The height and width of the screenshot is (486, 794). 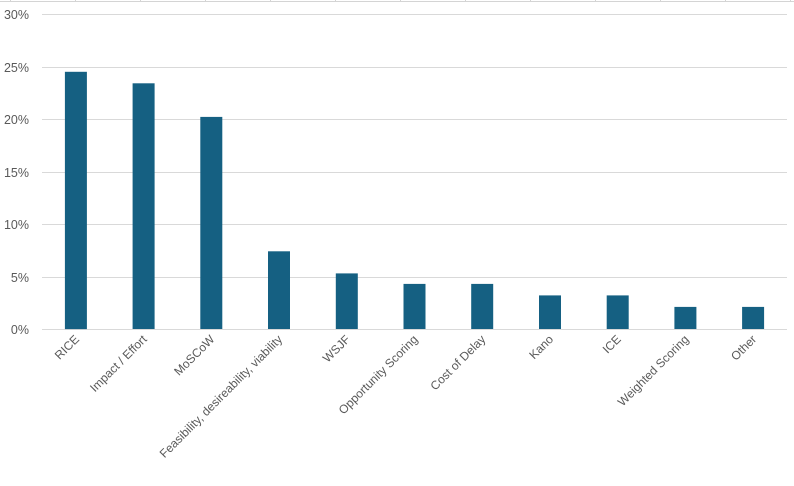 What do you see at coordinates (194, 355) in the screenshot?
I see `x-tick-label: MoSCoW` at bounding box center [194, 355].